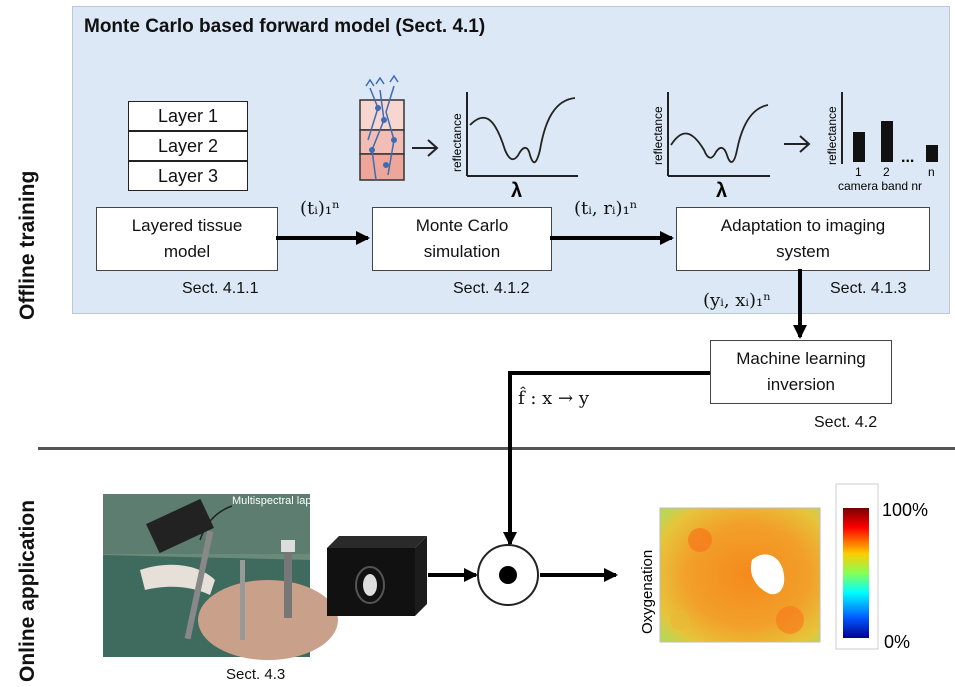 This screenshot has height=687, width=955. Describe the element at coordinates (737, 300) in the screenshot. I see `math-yx-n: (yᵢ, xᵢ)₁ⁿ` at that location.